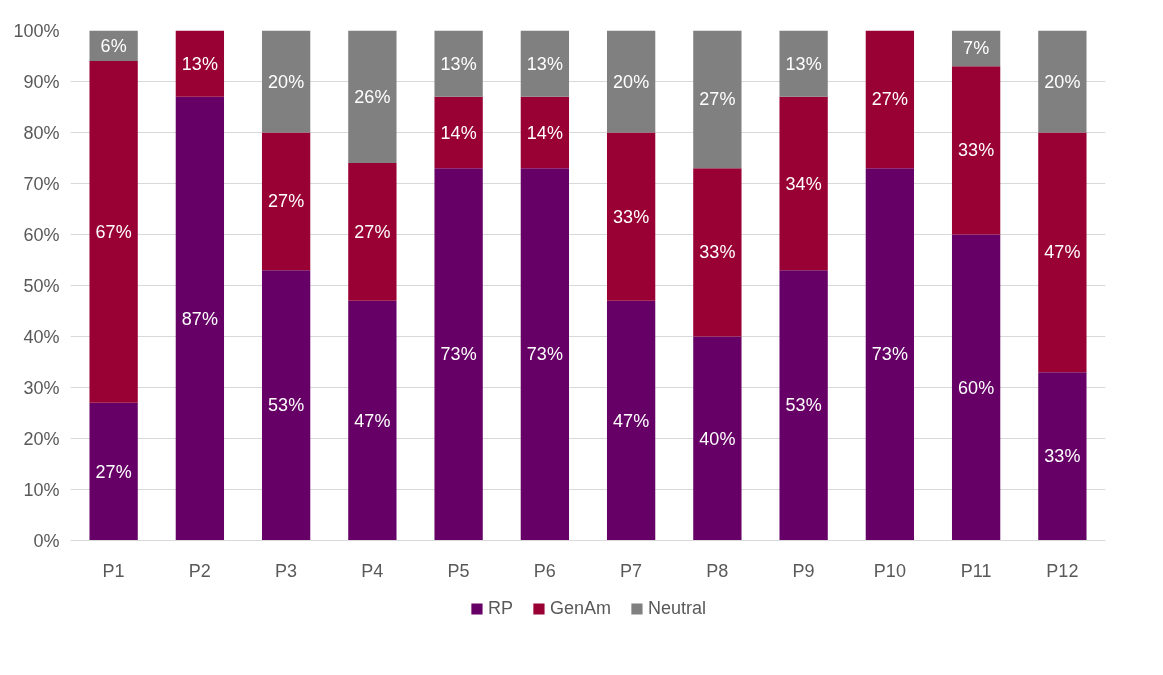  Describe the element at coordinates (803, 570) in the screenshot. I see `x-tick-label: P9` at that location.